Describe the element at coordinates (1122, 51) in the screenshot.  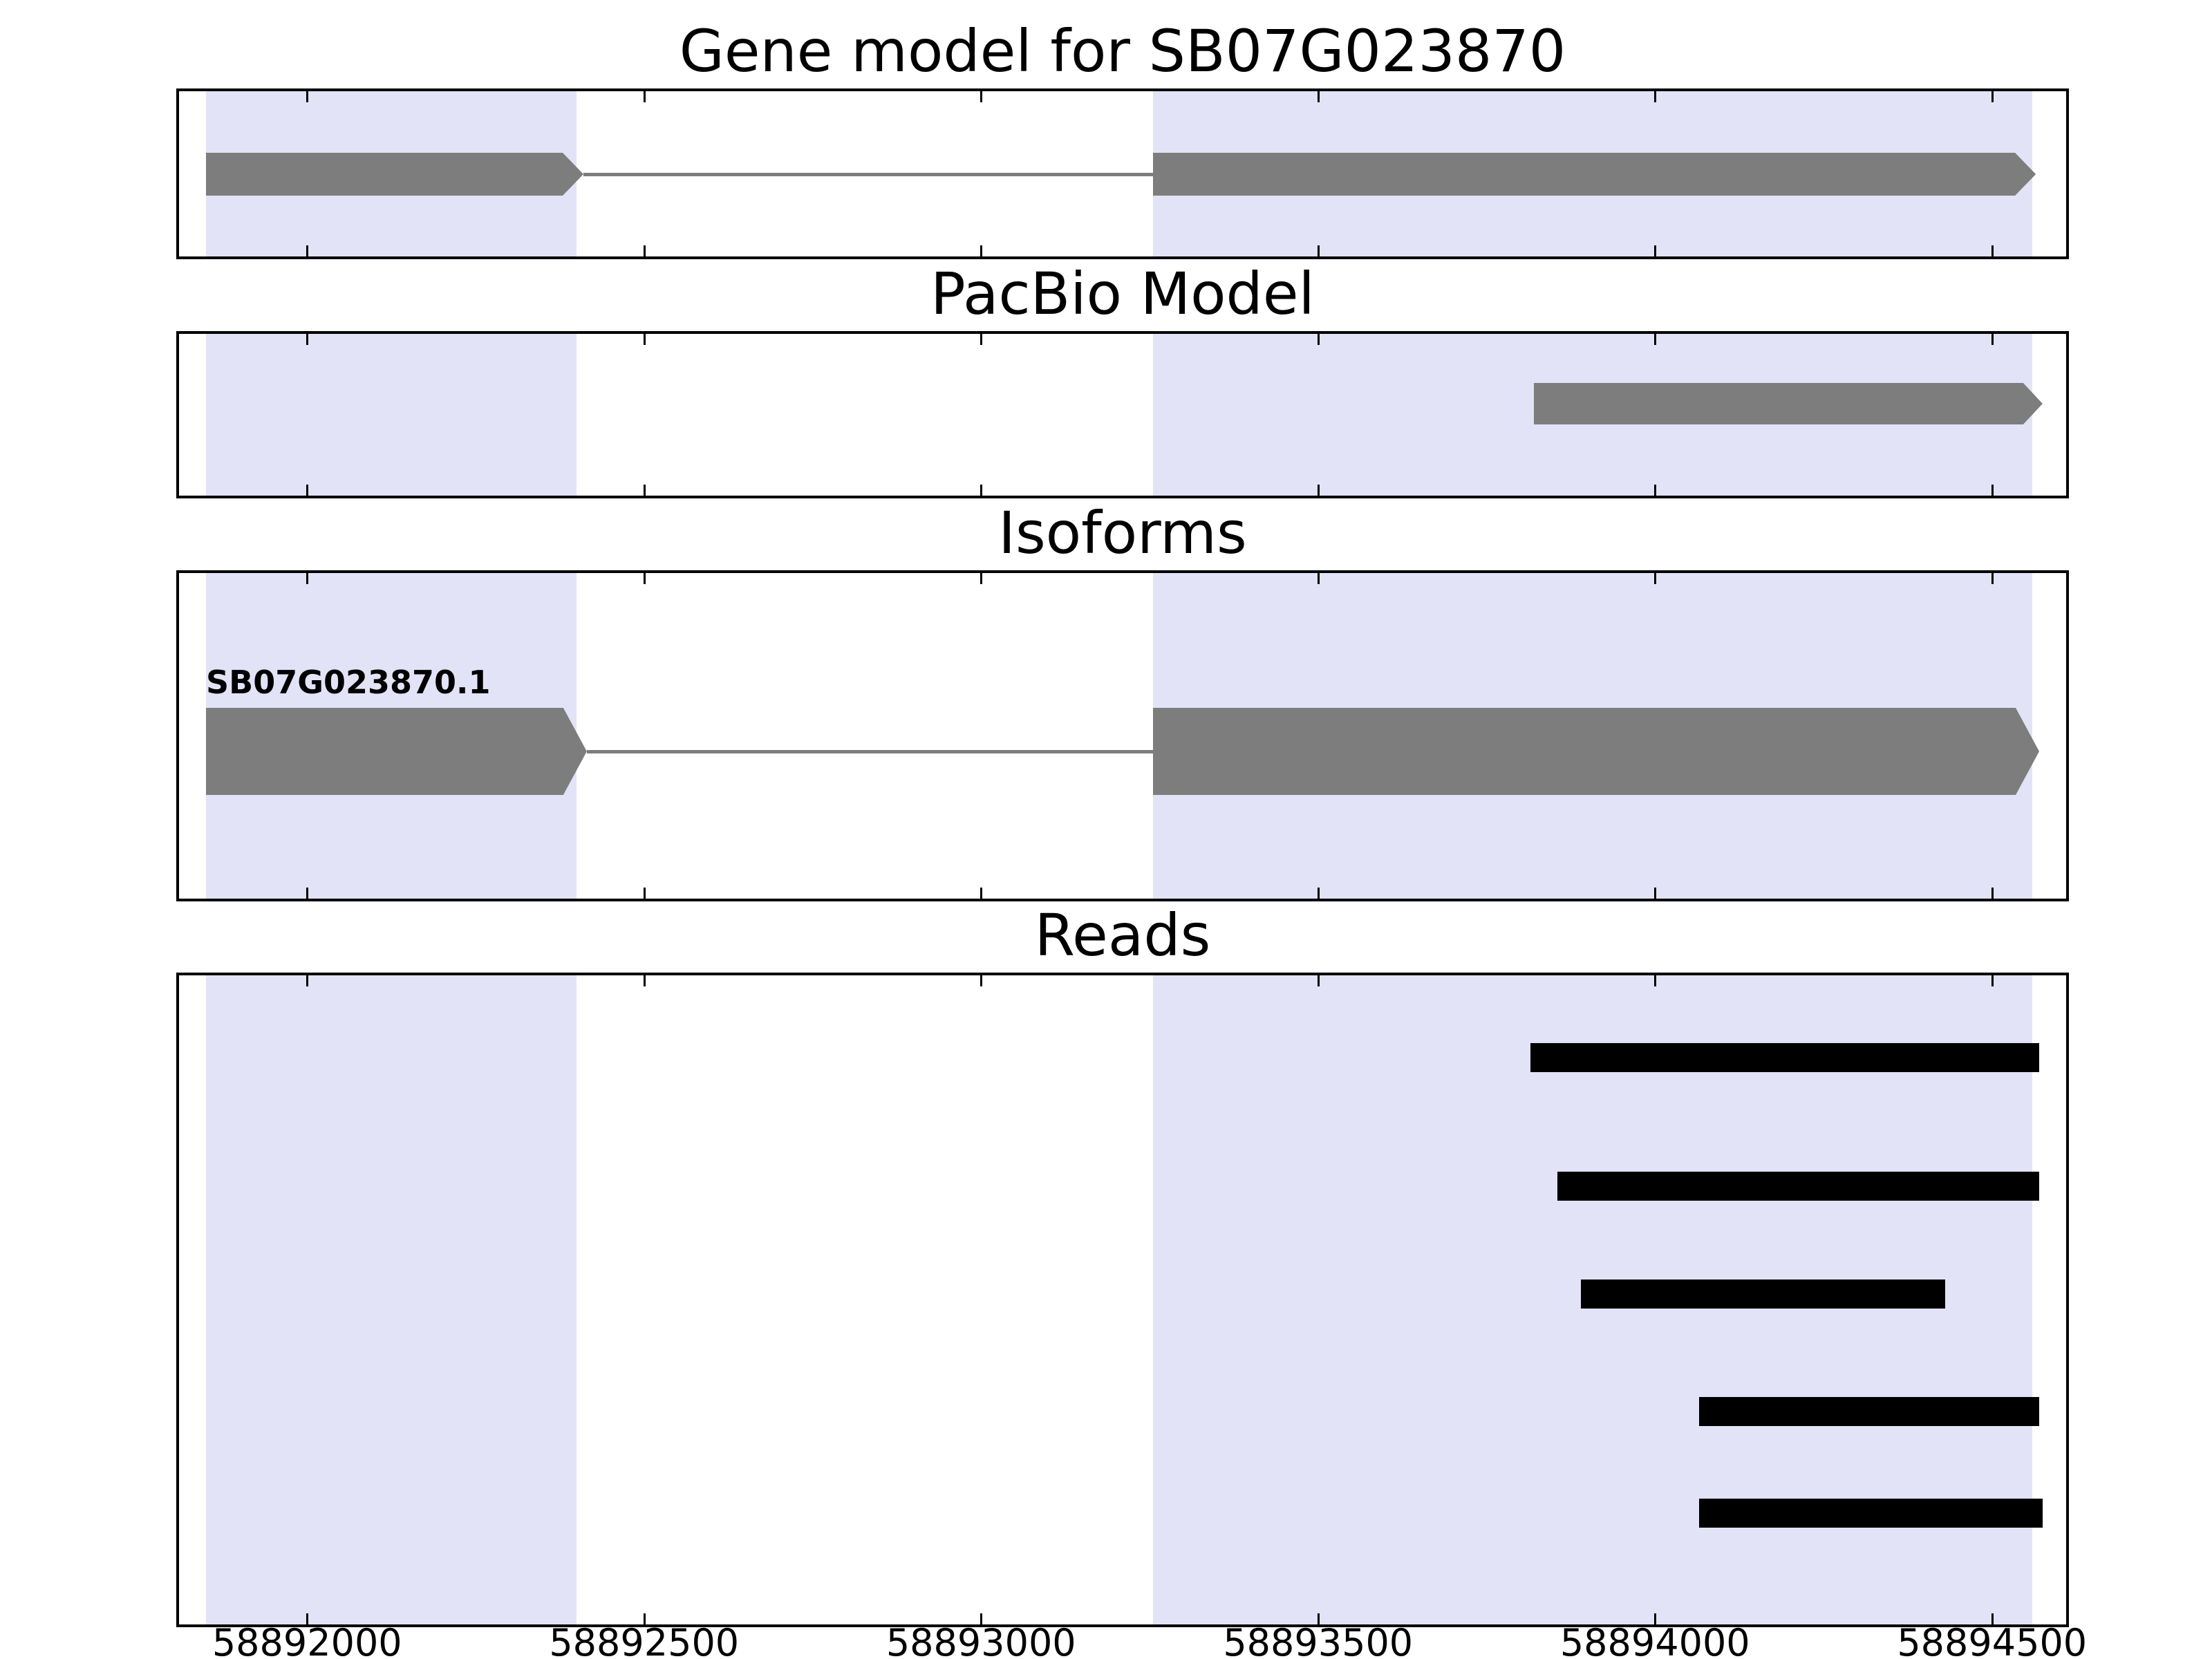
I see `title-gene-model: Gene model for SB07G023870` at that location.